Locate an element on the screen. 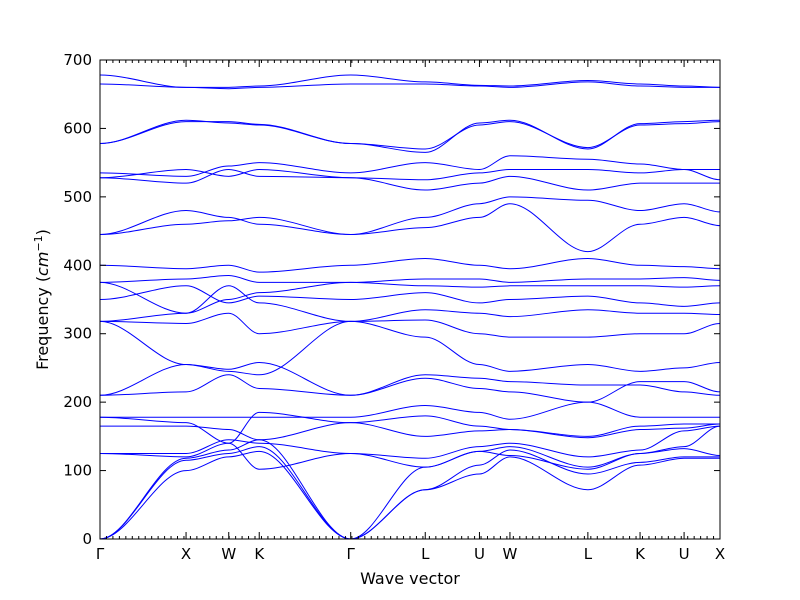  y-axis-label: Frequency (cm−1) is located at coordinates (42, 299).